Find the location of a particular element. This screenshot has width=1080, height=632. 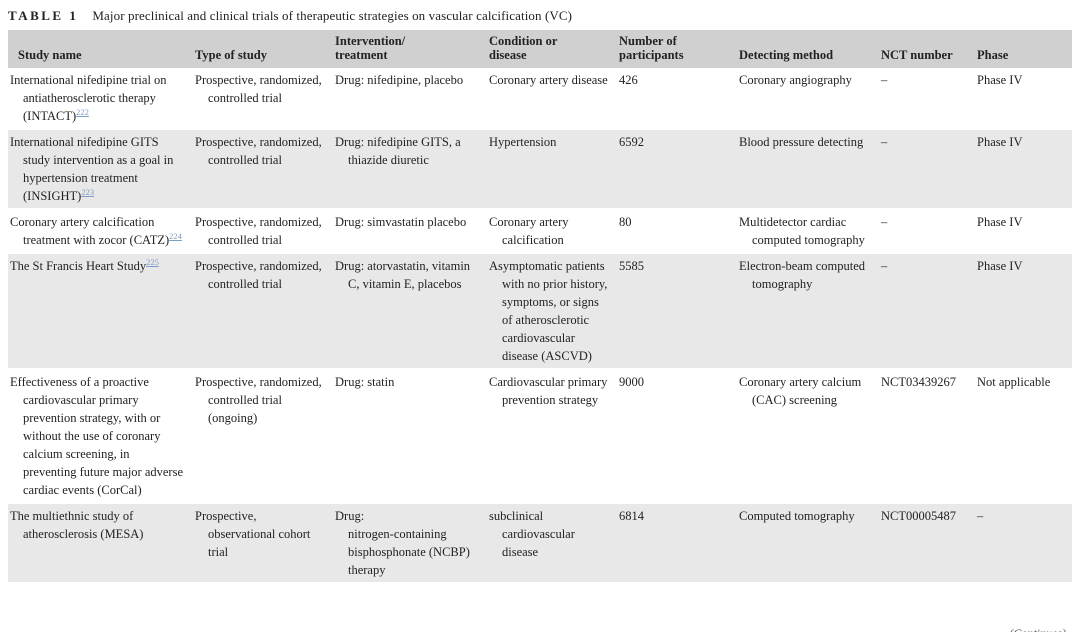

citation-link: 225 is located at coordinates (152, 261).